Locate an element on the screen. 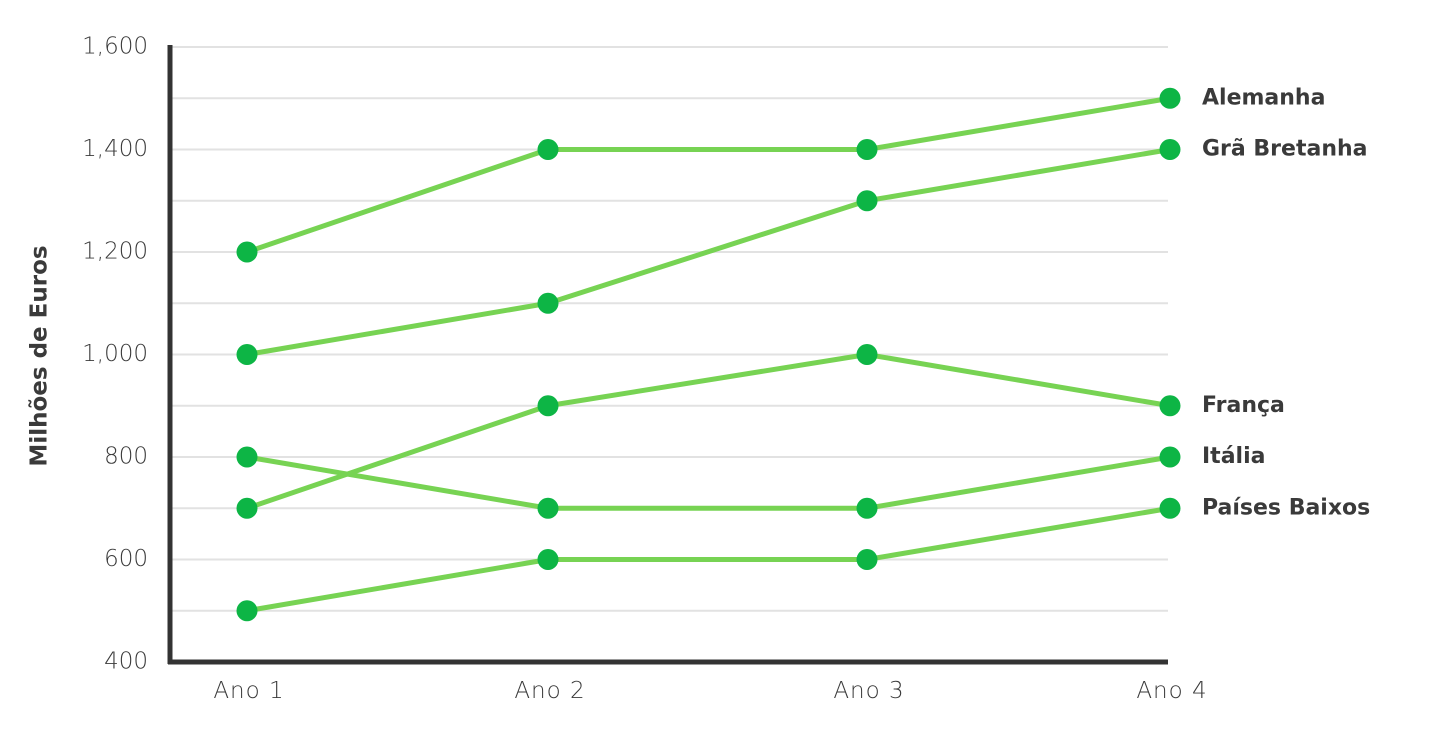 The image size is (1456, 742). y-axis-title: Milhões de Euros is located at coordinates (40, 355).